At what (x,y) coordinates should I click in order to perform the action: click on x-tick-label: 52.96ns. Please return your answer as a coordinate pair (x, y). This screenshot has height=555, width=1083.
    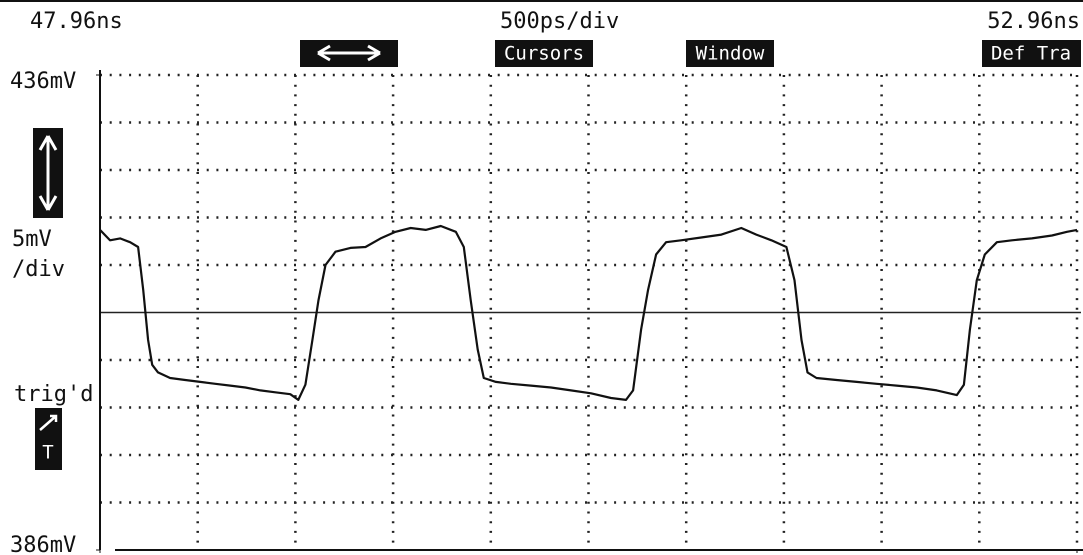
    Looking at the image, I should click on (1033, 21).